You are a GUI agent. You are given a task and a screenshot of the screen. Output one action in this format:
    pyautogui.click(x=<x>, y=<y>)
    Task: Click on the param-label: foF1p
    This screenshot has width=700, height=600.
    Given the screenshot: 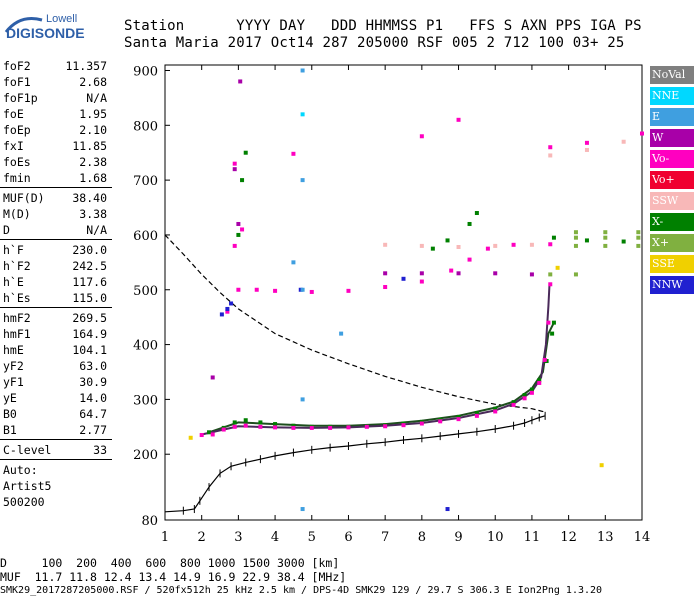 What is the action you would take?
    pyautogui.click(x=20, y=98)
    